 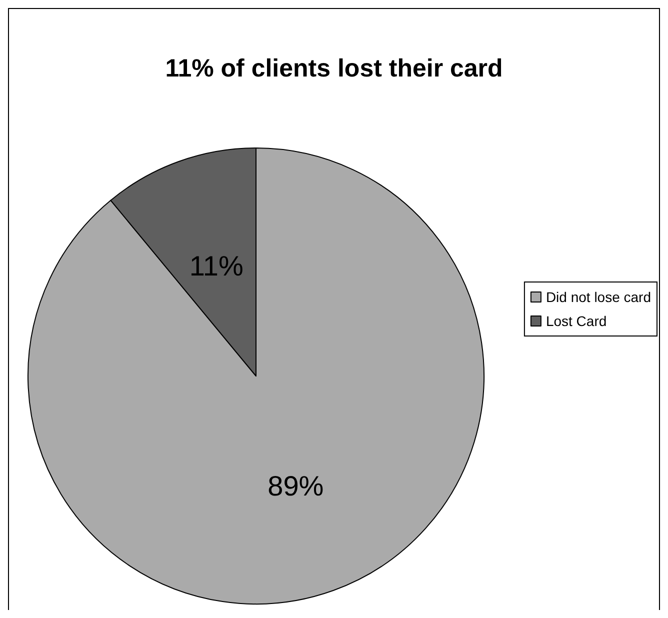 What do you see at coordinates (334, 68) in the screenshot?
I see `chart-title: 11% of clients lost their card` at bounding box center [334, 68].